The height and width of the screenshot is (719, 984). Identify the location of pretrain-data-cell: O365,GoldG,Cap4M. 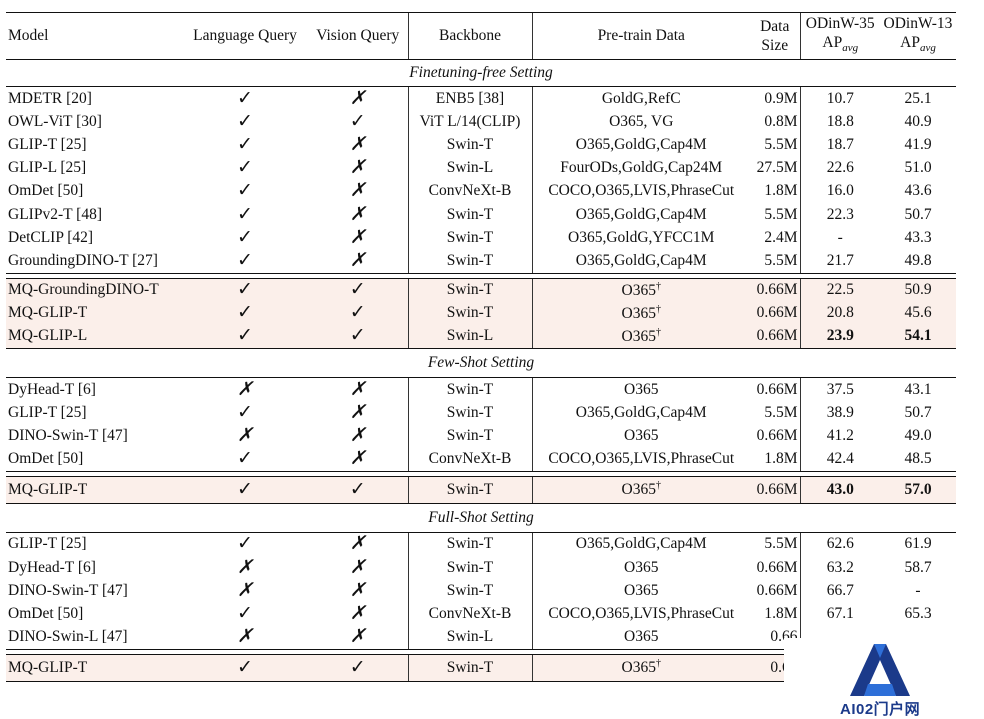
(640, 544).